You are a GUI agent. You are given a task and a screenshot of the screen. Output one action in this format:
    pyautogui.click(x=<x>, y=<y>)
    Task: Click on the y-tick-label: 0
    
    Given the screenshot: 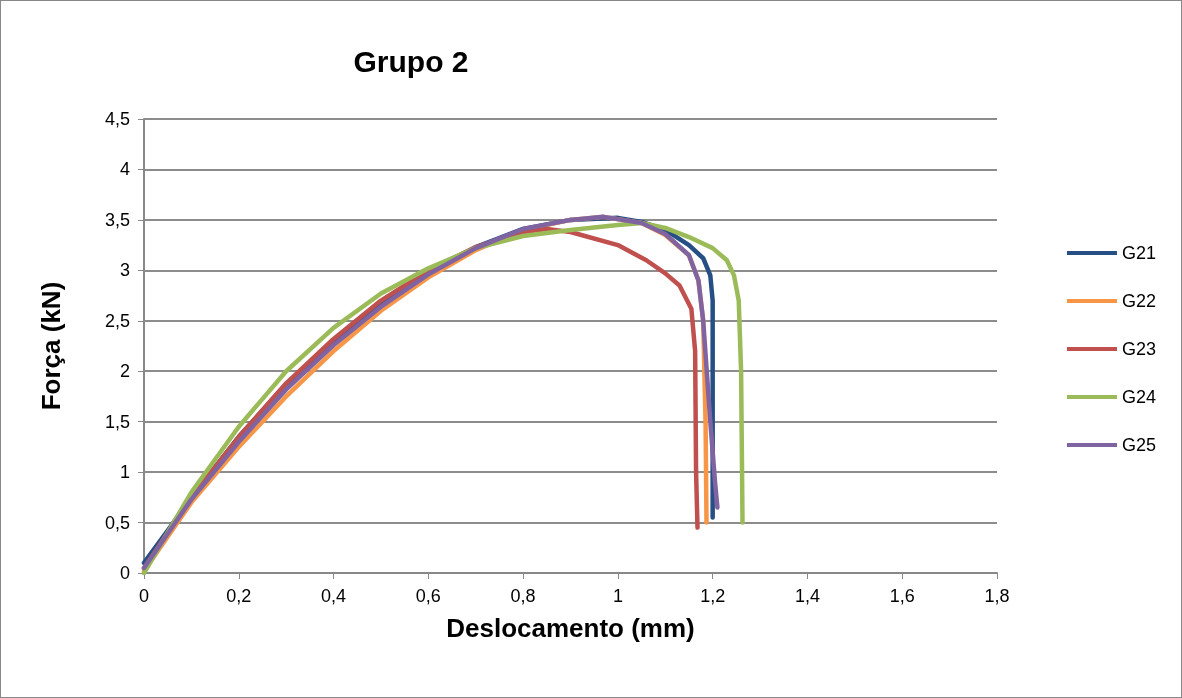 What is the action you would take?
    pyautogui.click(x=124, y=573)
    